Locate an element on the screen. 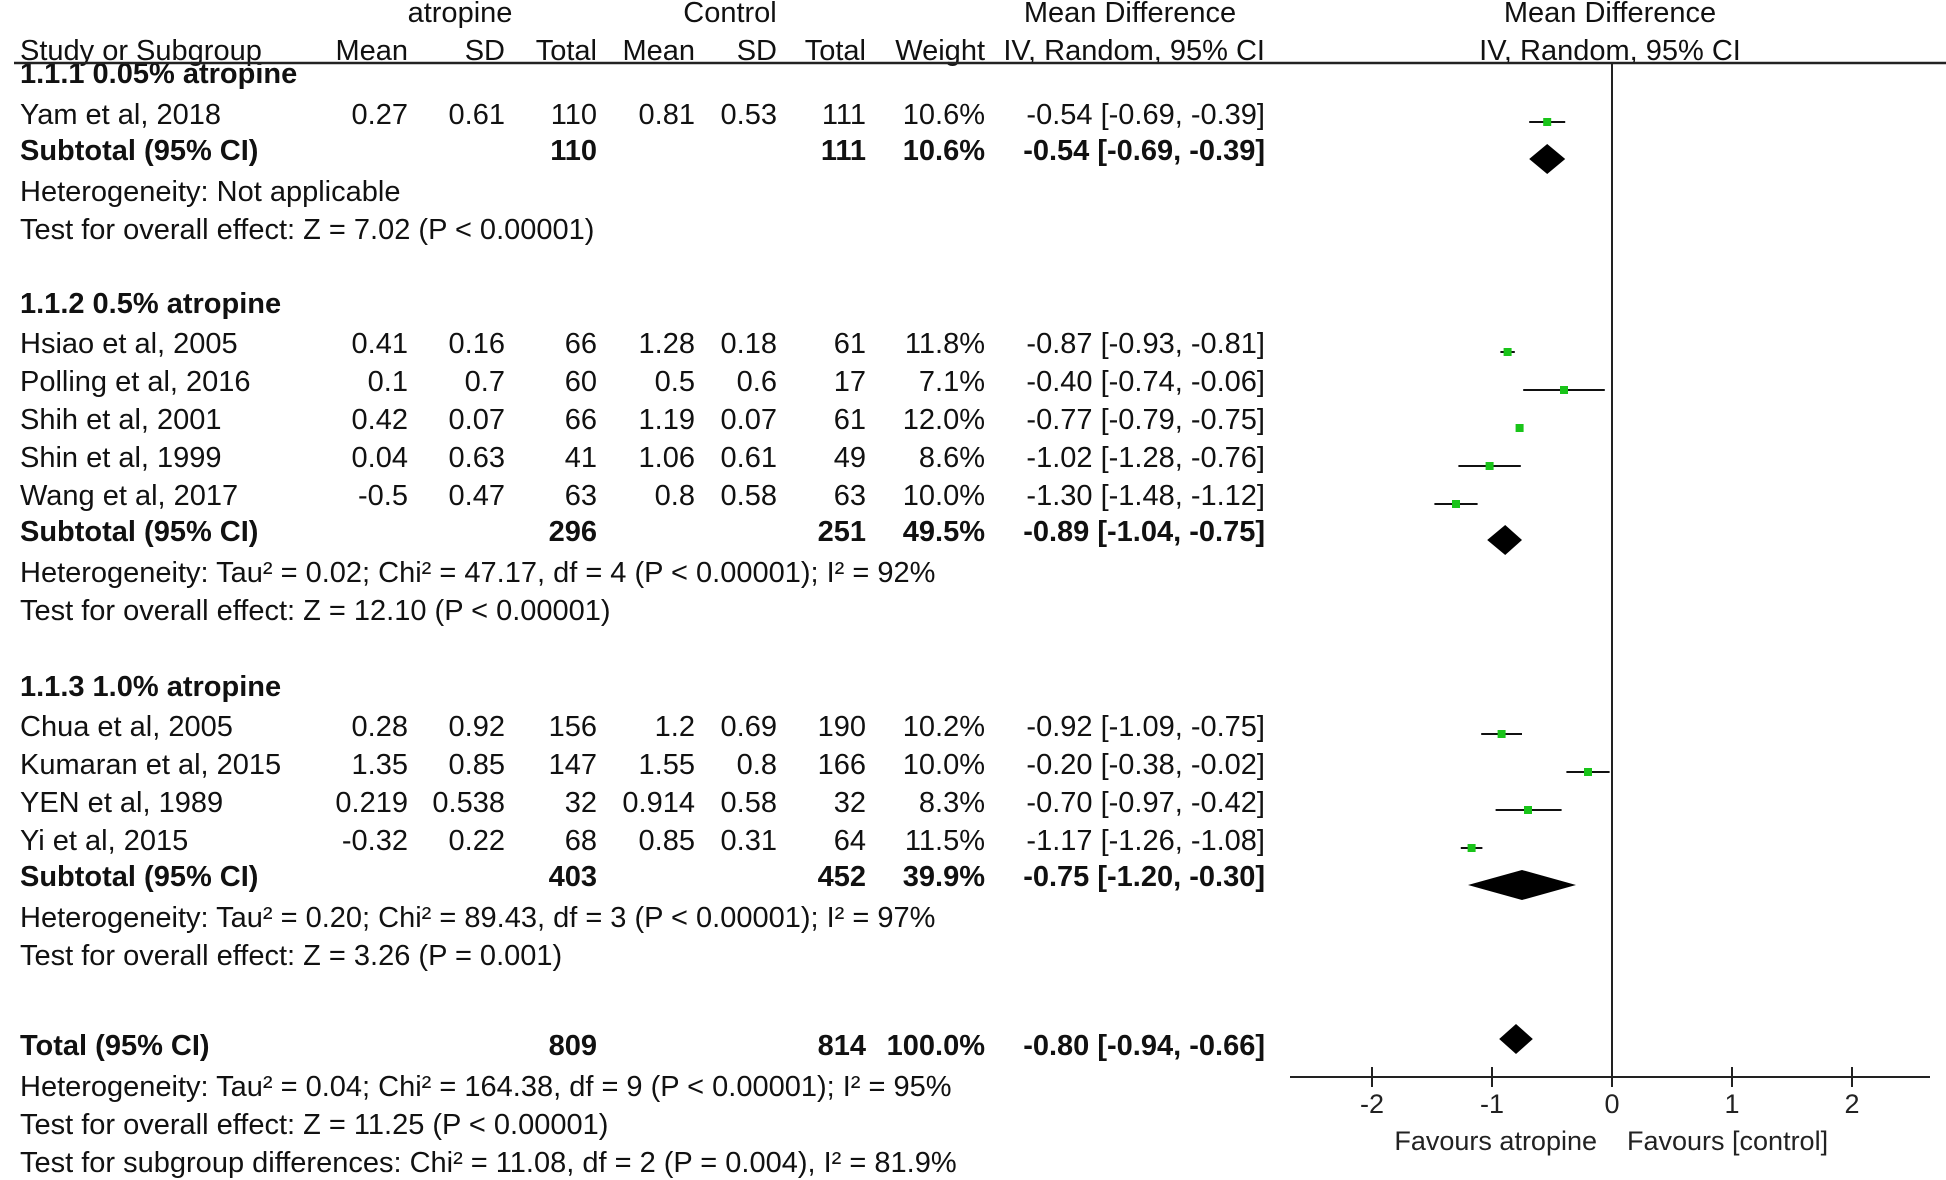  study-name: YEN et al, 1989 is located at coordinates (122, 803).